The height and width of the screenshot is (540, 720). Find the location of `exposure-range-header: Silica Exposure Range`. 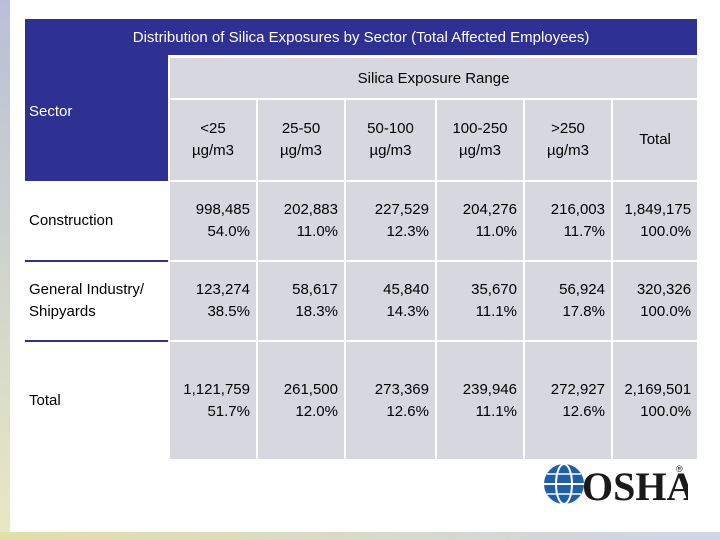

exposure-range-header: Silica Exposure Range is located at coordinates (433, 77).